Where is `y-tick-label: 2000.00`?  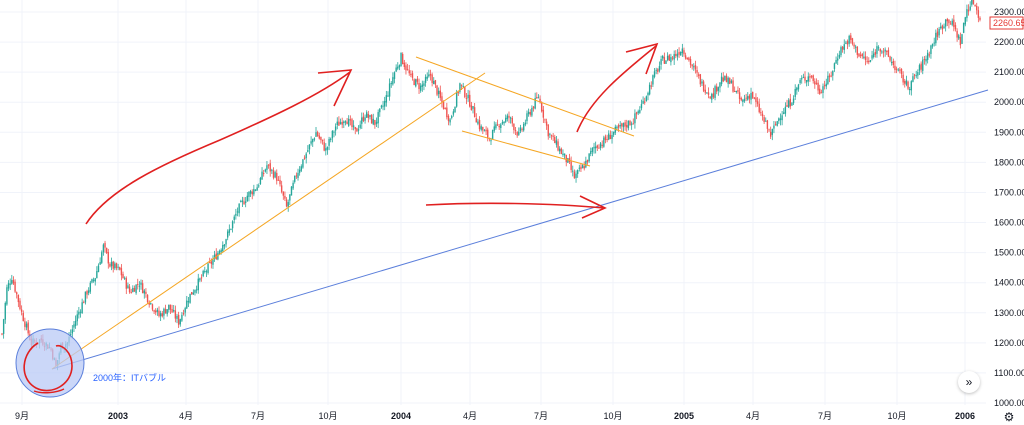 y-tick-label: 2000.00 is located at coordinates (1009, 102).